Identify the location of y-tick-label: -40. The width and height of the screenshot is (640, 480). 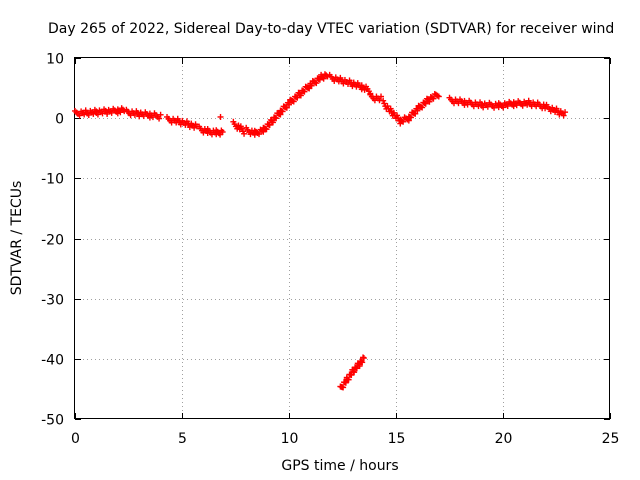
(52, 361).